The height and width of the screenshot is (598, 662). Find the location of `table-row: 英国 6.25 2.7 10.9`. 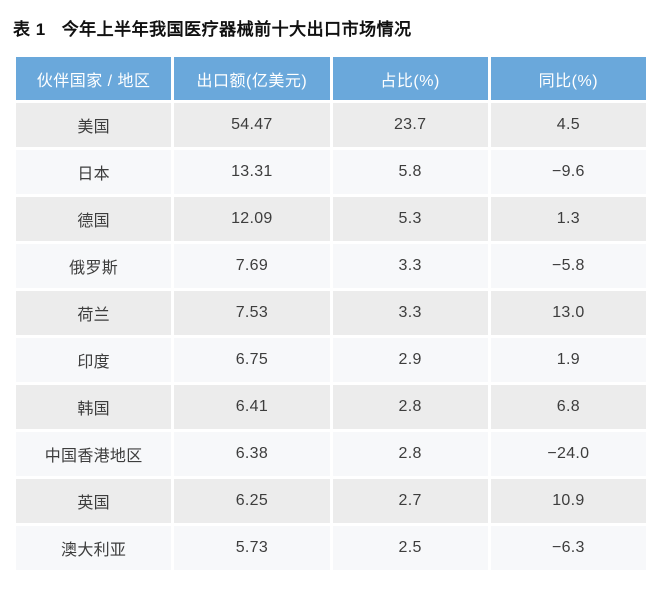

table-row: 英国 6.25 2.7 10.9 is located at coordinates (331, 501).